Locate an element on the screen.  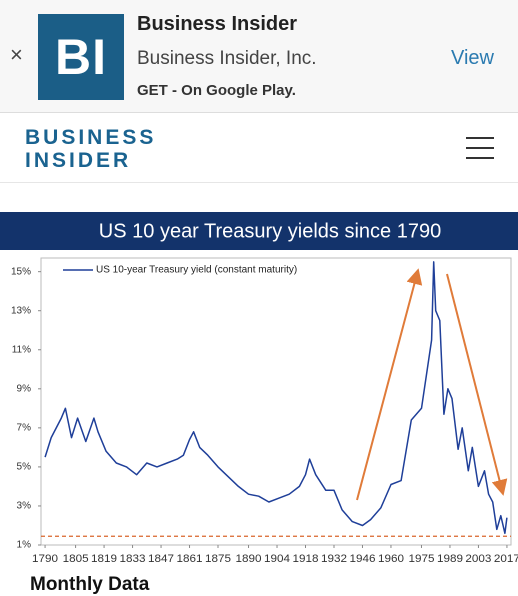
brand-logo: BUSINESS INSIDER is located at coordinates (90, 149).